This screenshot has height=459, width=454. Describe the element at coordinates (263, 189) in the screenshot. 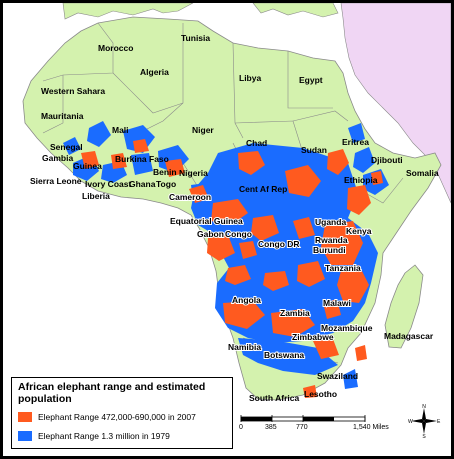

I see `country-label: Cent Af Rep` at that location.